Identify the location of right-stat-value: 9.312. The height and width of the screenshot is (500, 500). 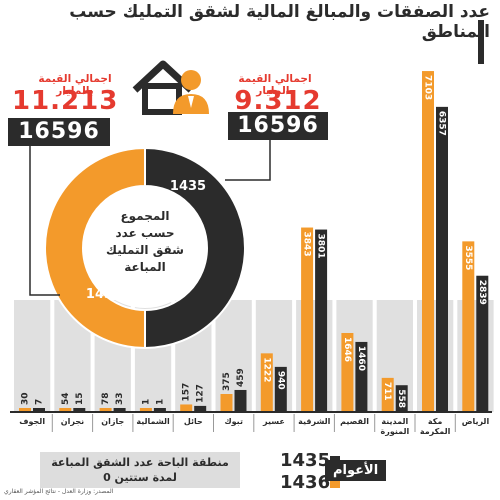
(278, 101).